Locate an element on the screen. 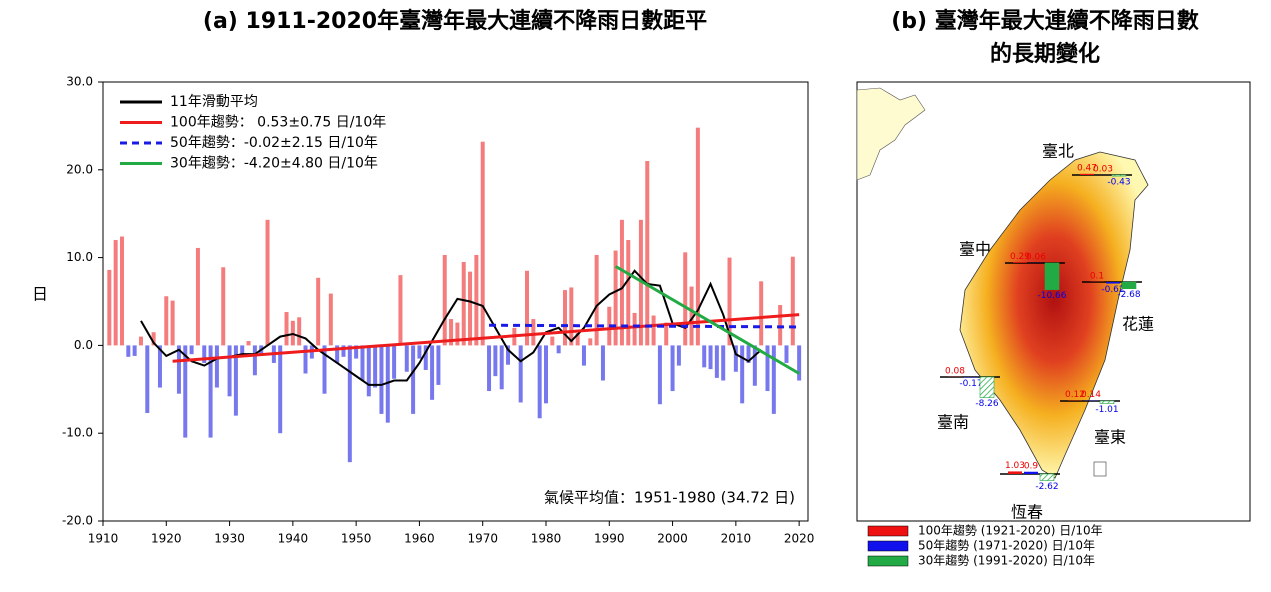  trend-label: 1.03 is located at coordinates (1015, 466).